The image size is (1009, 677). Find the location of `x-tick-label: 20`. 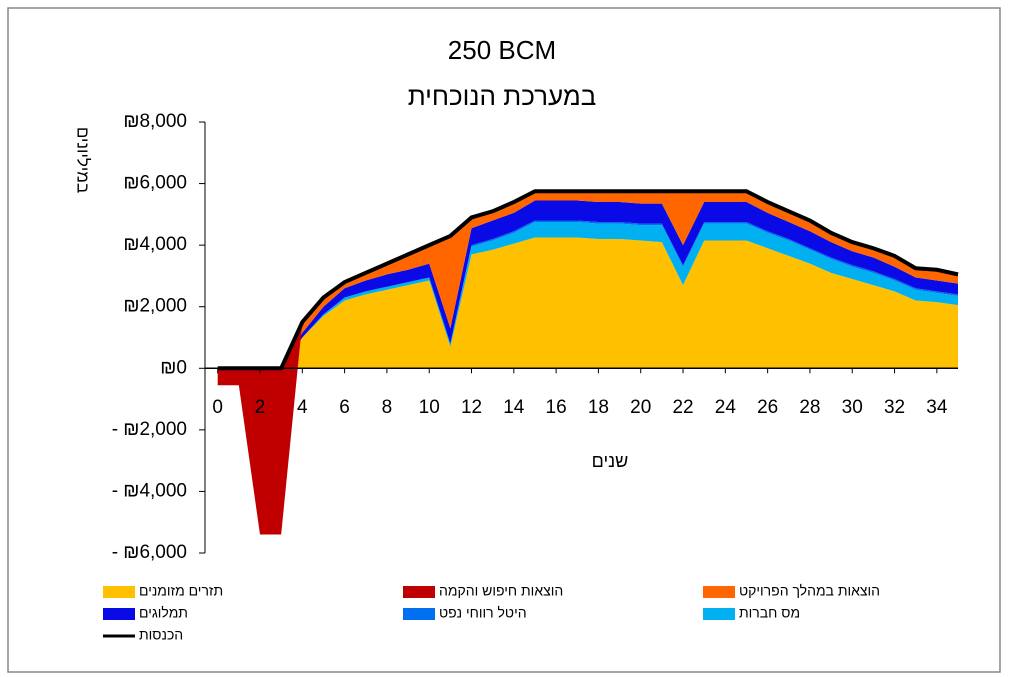

x-tick-label: 20 is located at coordinates (640, 407).